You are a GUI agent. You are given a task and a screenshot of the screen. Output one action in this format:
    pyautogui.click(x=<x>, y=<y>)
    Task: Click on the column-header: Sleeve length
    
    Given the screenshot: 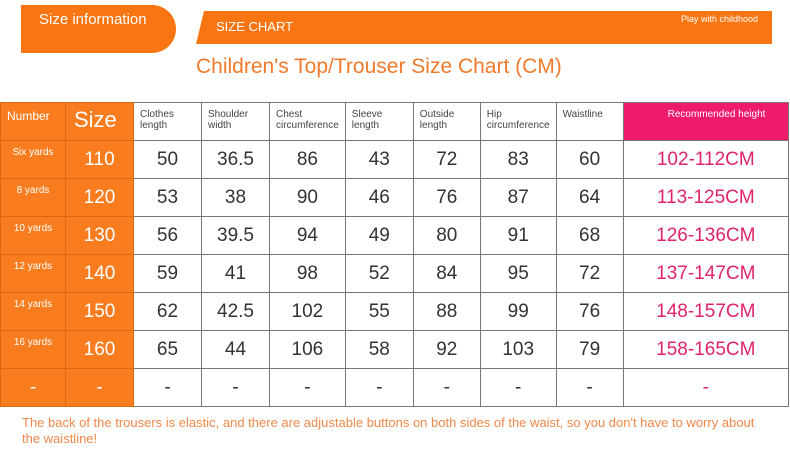 What is the action you would take?
    pyautogui.click(x=379, y=121)
    